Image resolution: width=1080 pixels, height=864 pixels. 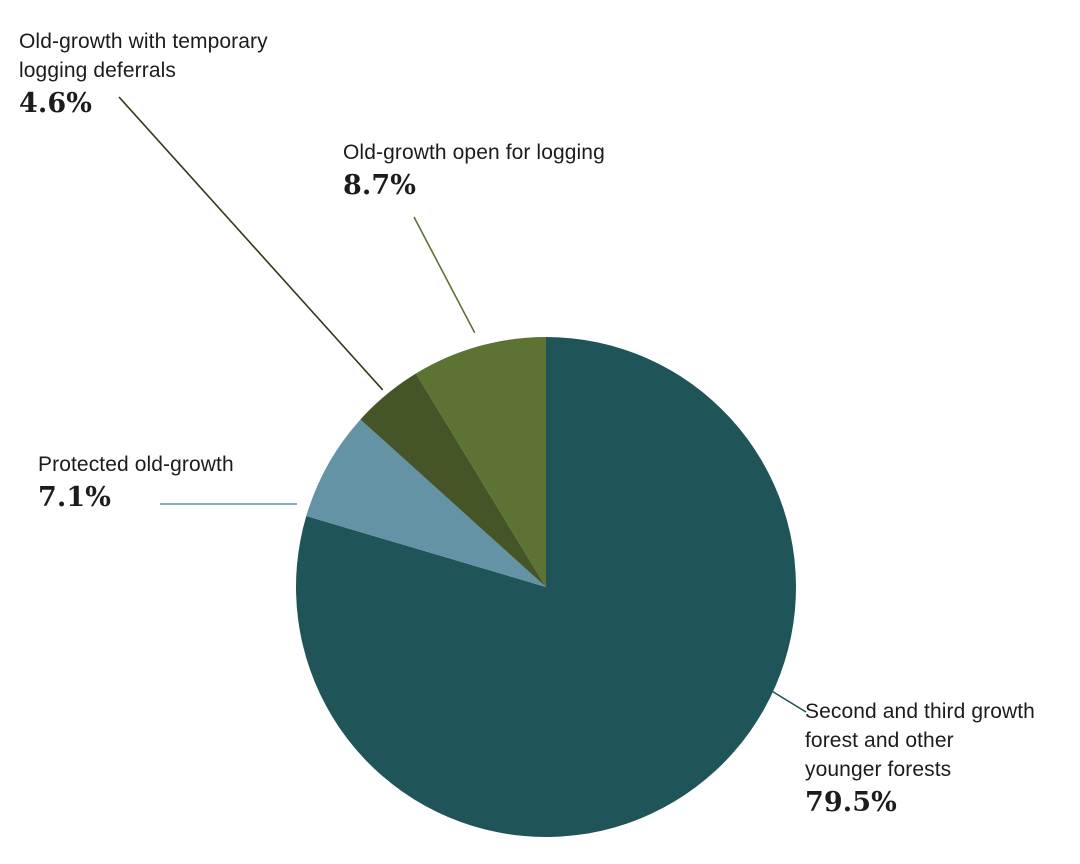 What do you see at coordinates (75, 497) in the screenshot?
I see `label-protected-value: 7.1%` at bounding box center [75, 497].